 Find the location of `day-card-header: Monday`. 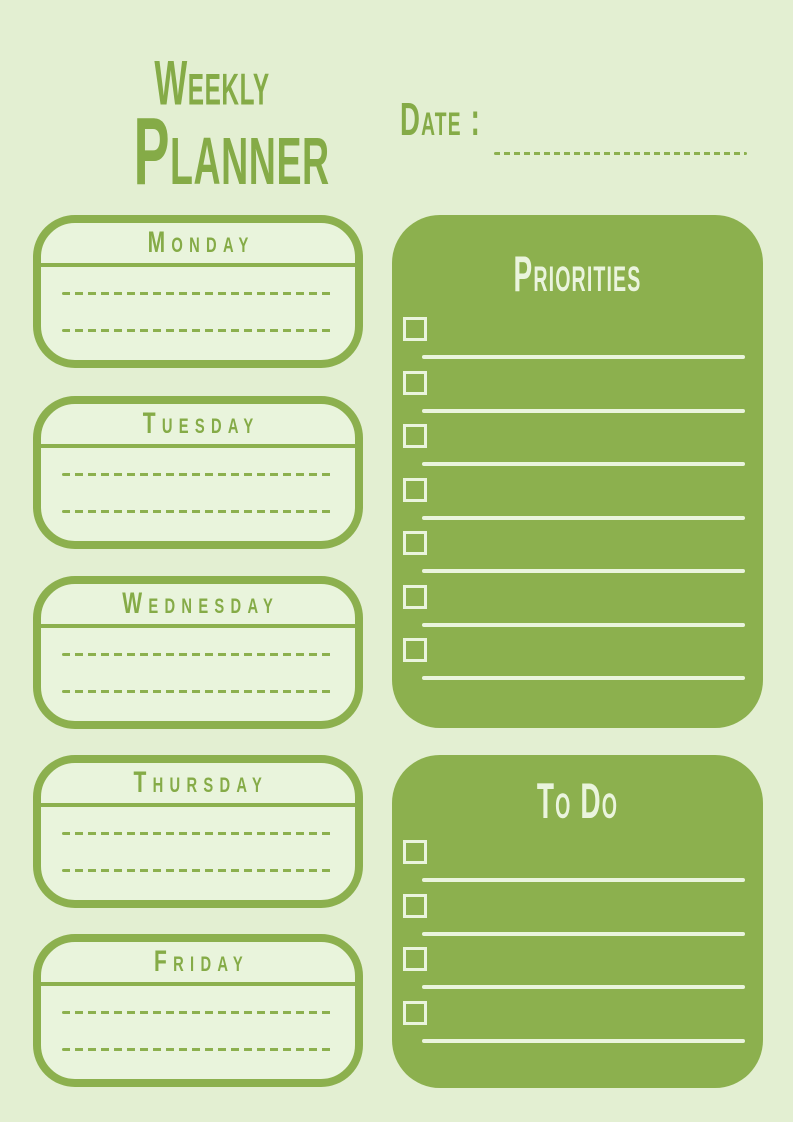

day-card-header: Monday is located at coordinates (198, 245).